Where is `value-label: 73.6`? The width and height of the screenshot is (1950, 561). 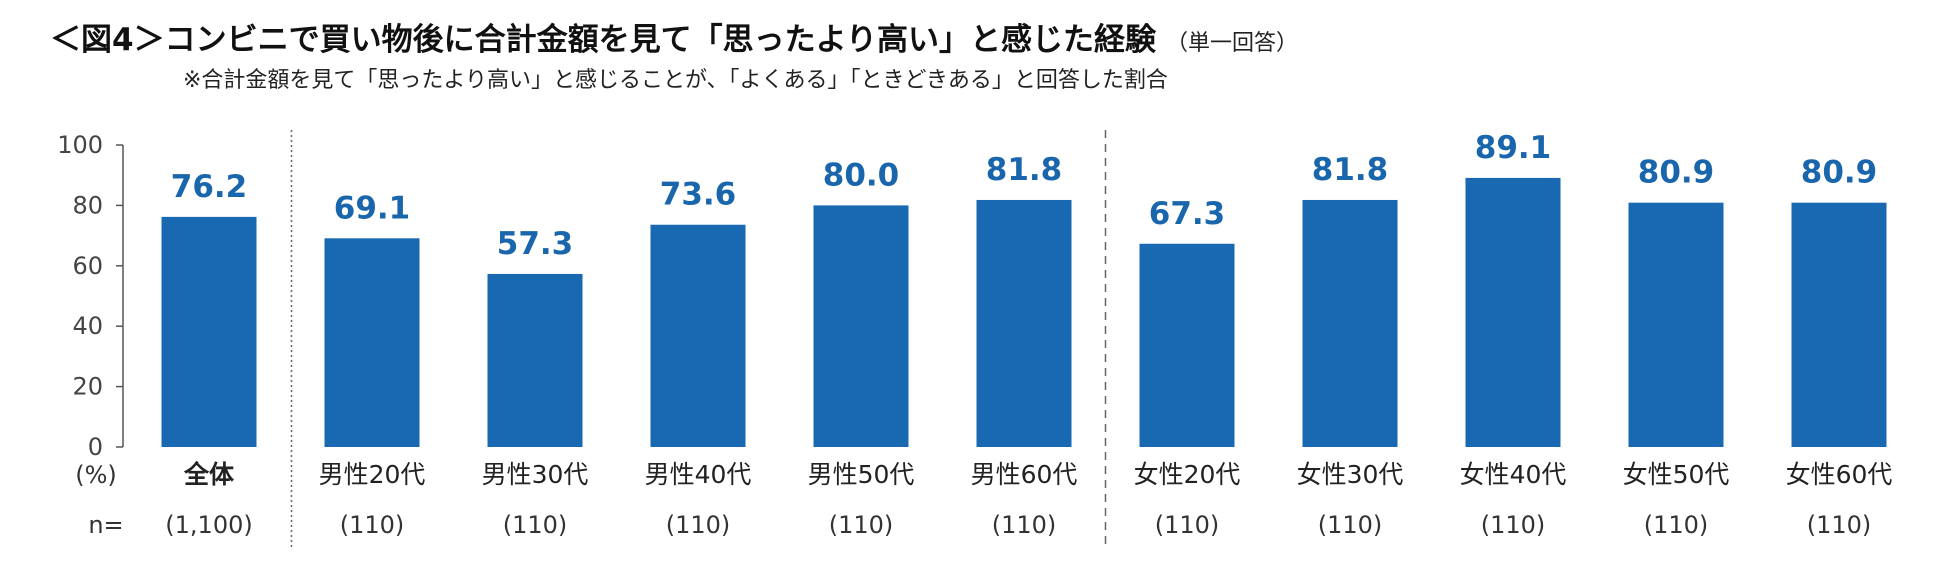 value-label: 73.6 is located at coordinates (698, 195).